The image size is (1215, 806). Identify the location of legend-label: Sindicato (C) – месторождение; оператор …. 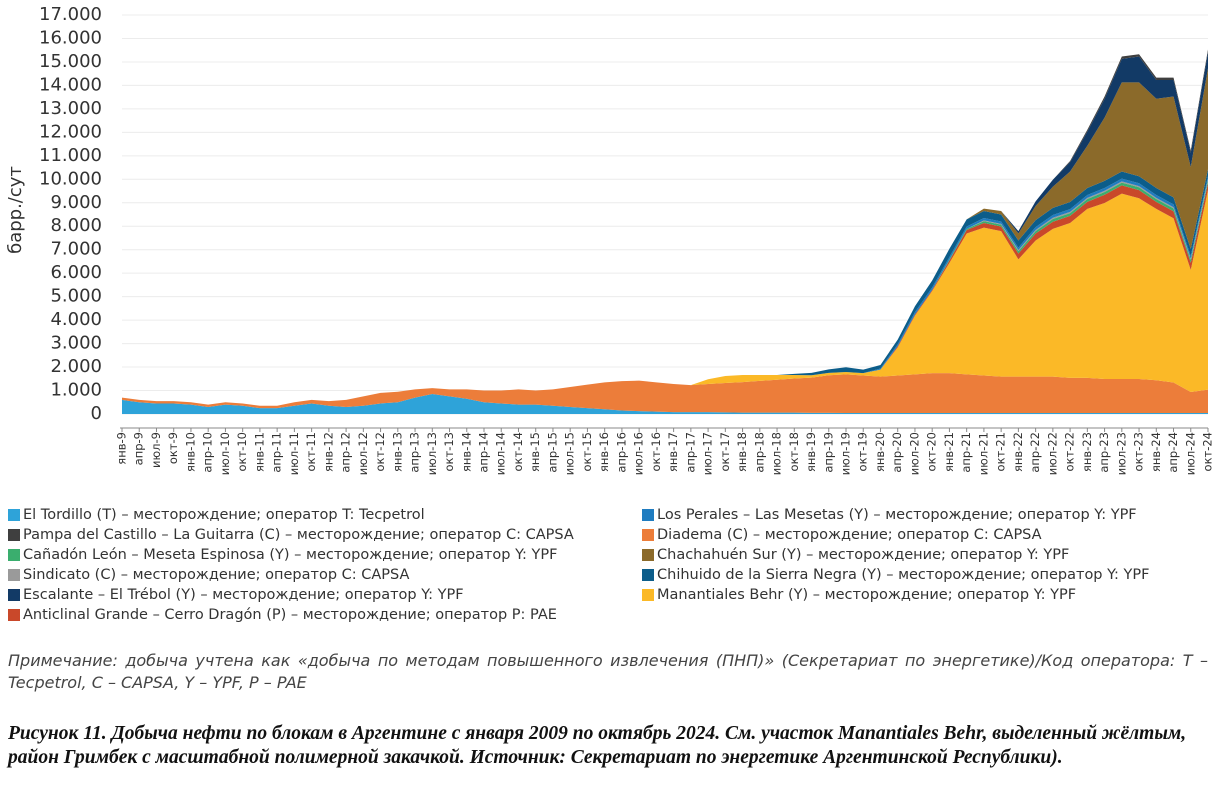
(216, 574).